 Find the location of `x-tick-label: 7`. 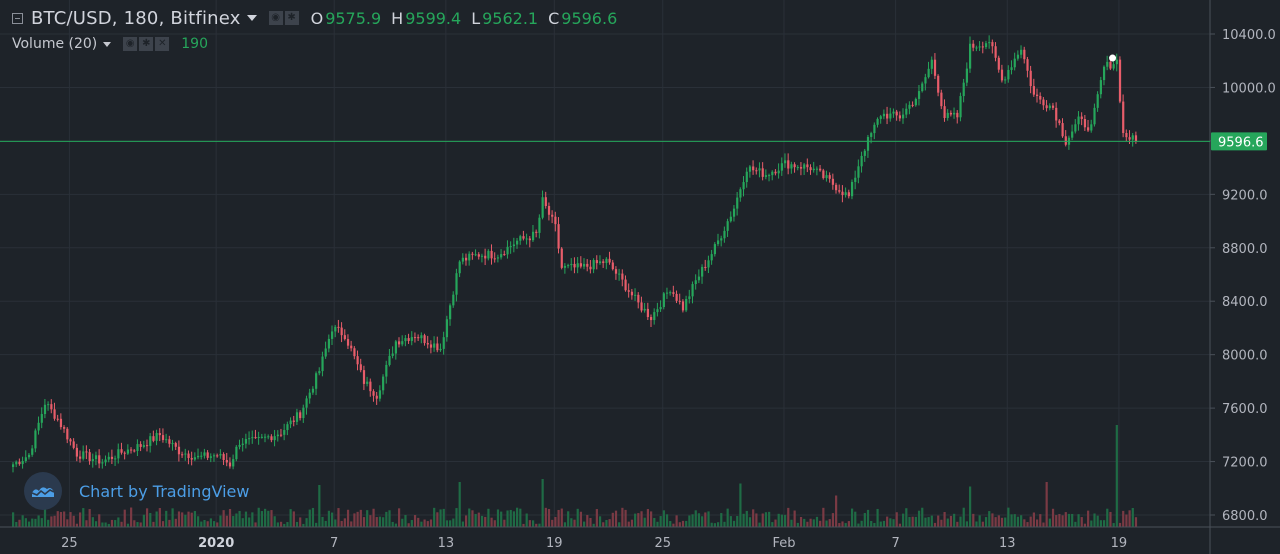

x-tick-label: 7 is located at coordinates (334, 543).